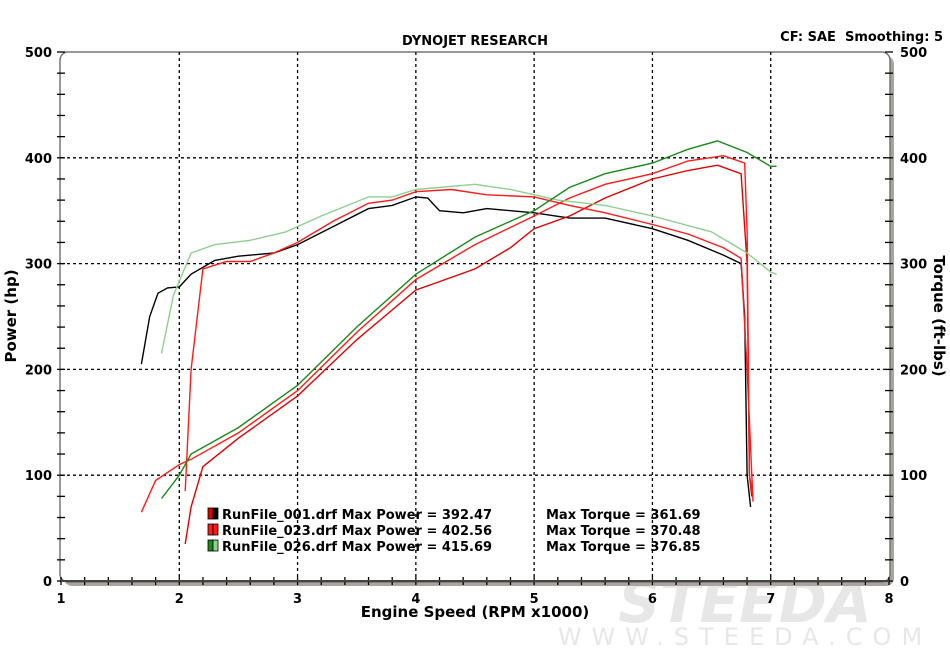 The width and height of the screenshot is (950, 650). Describe the element at coordinates (745, 636) in the screenshot. I see `watermark-url: WWW.STEEDA.COM` at that location.